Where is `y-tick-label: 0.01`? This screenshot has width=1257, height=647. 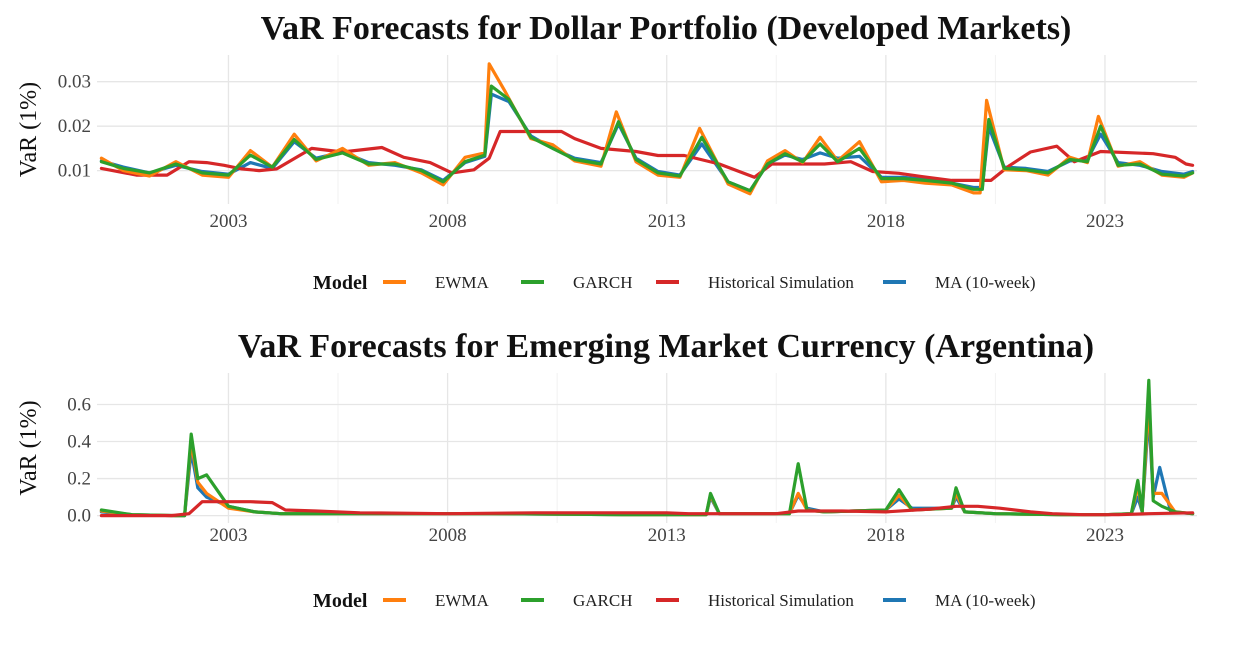 y-tick-label: 0.01 is located at coordinates (74, 171).